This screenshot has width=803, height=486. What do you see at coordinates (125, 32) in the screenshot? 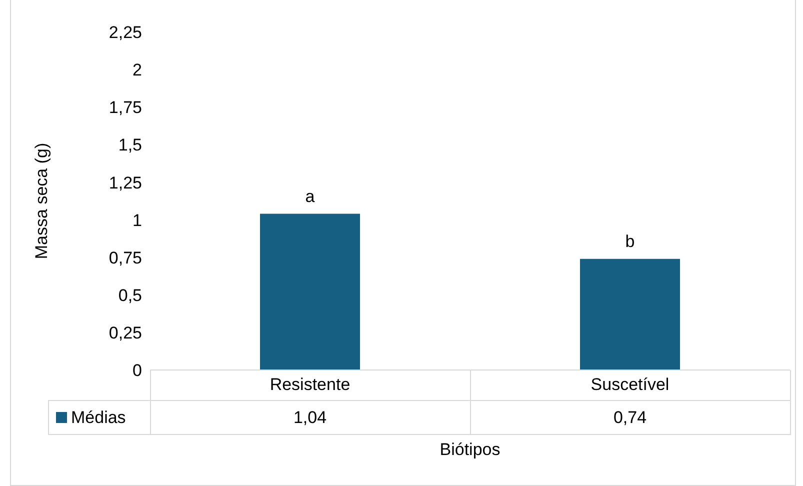
I see `y-tick-label: 2,25` at bounding box center [125, 32].